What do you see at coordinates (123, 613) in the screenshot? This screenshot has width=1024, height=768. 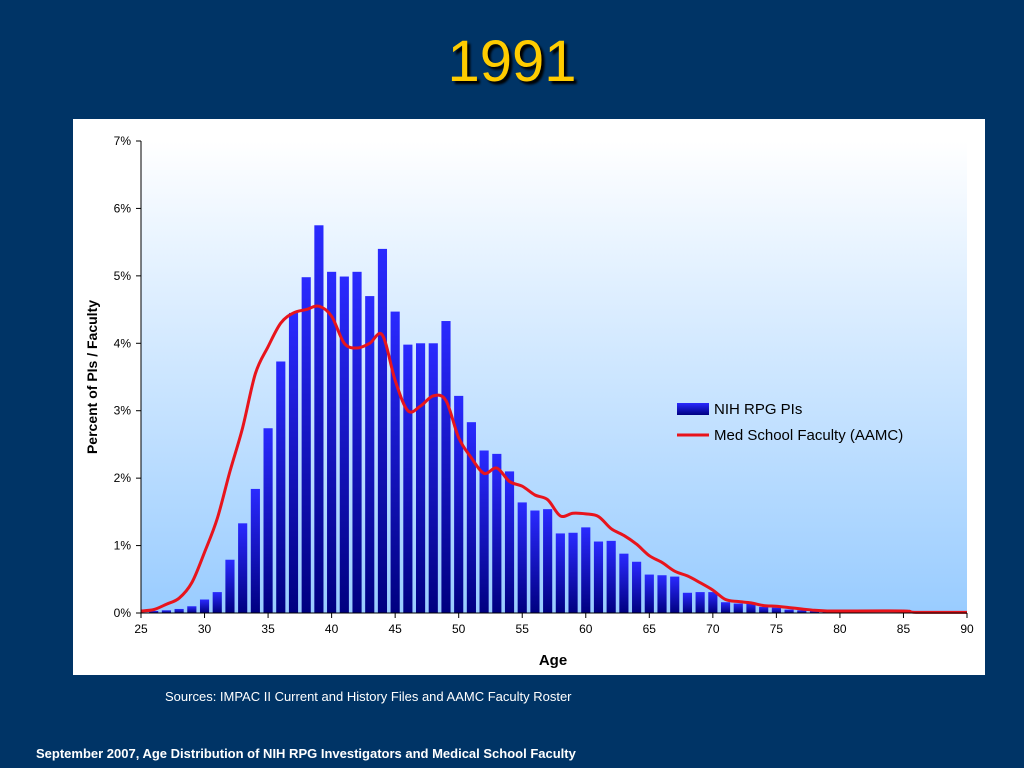 I see `y-tick-label: 0%` at bounding box center [123, 613].